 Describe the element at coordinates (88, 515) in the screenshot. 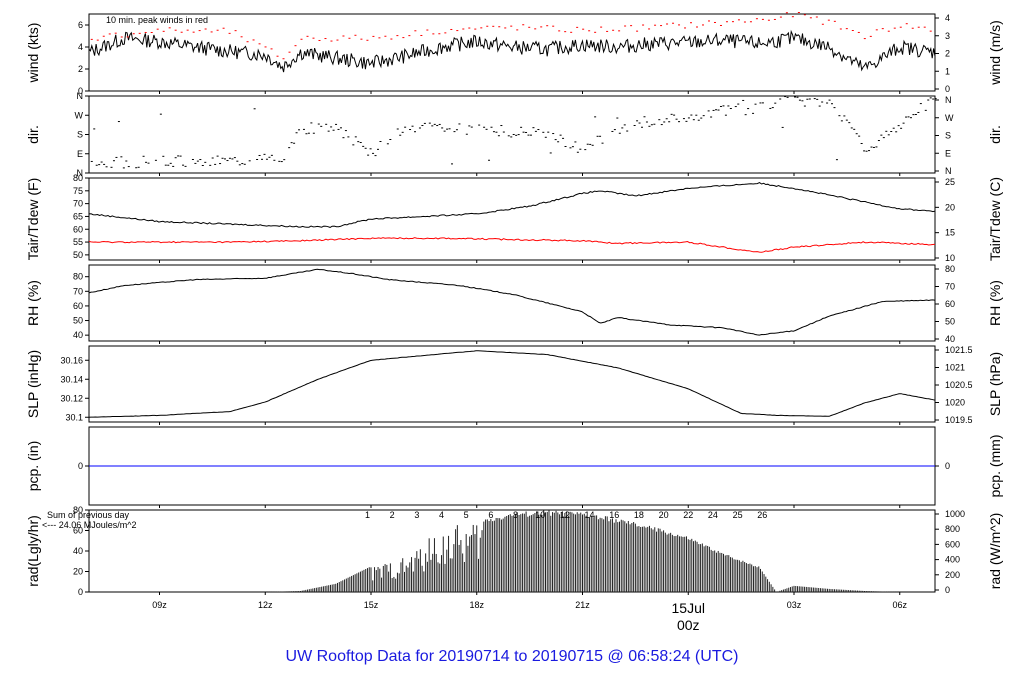

I see `rad-annotation-1: Sum of previous day` at that location.